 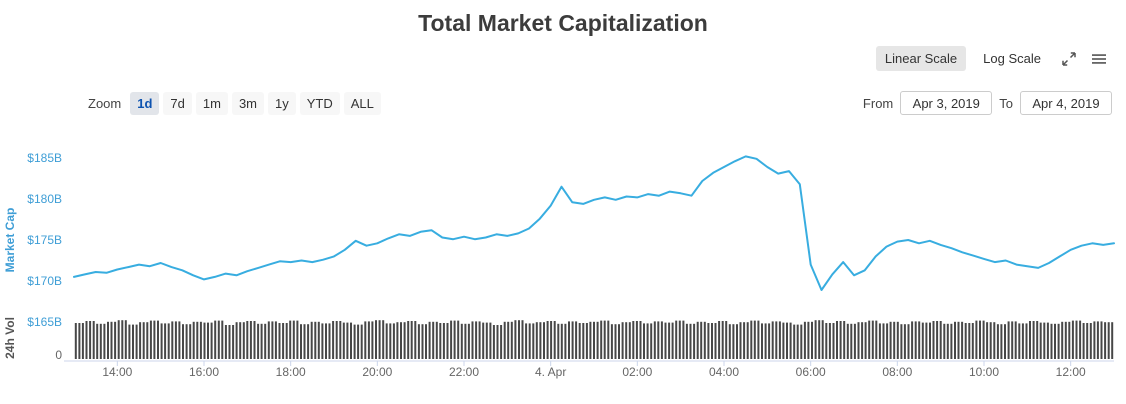 What do you see at coordinates (44, 199) in the screenshot?
I see `y-tick-label: $180B` at bounding box center [44, 199].